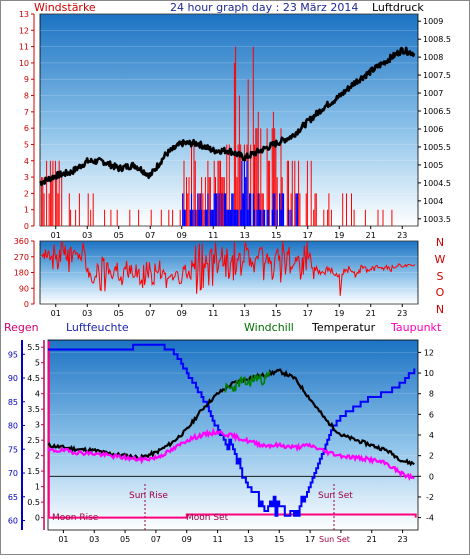 This screenshot has width=470, height=559. Describe the element at coordinates (13, 521) in the screenshot. I see `humidity-tick-label: 60` at that location.